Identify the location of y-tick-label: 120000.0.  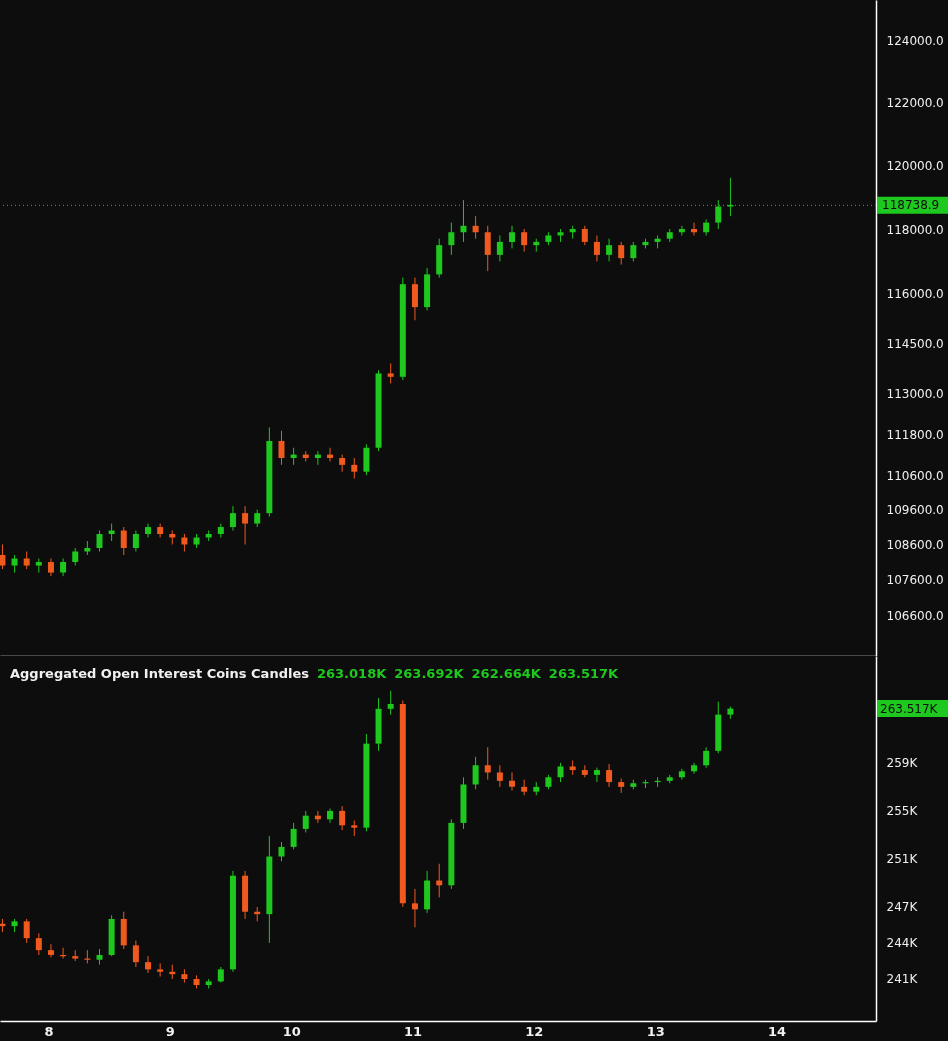
(915, 165).